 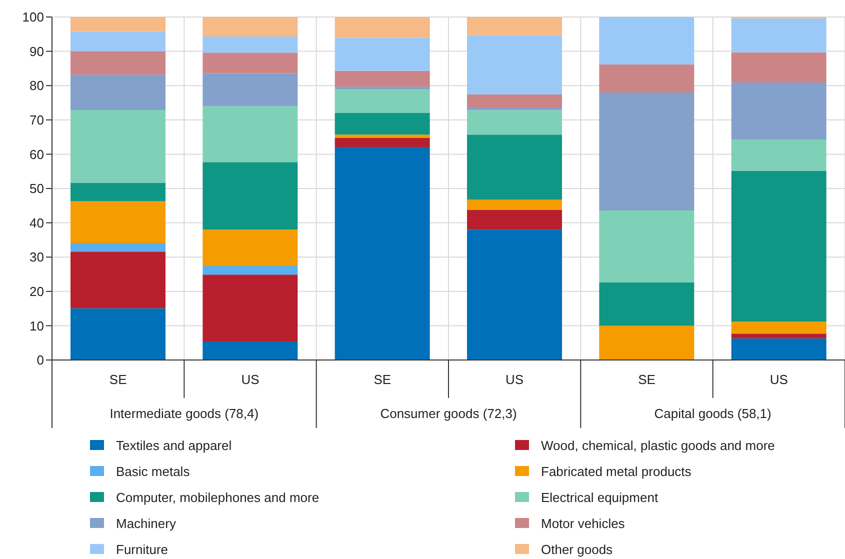 I want to click on legend-label: Wood, chemical, plastic goods and more, so click(x=658, y=445).